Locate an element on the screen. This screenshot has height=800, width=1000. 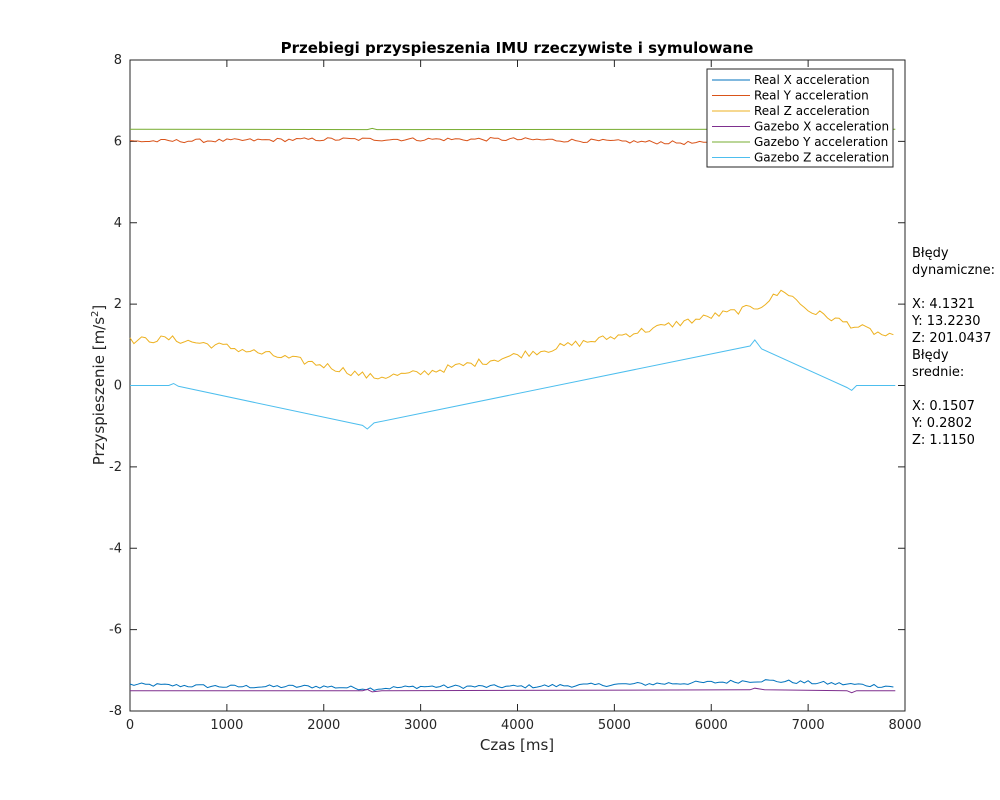
y-tick-label: -8 is located at coordinates (115, 711).